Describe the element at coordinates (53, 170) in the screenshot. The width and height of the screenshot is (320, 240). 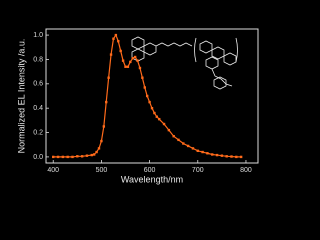
I see `x-tick-label: 400` at that location.